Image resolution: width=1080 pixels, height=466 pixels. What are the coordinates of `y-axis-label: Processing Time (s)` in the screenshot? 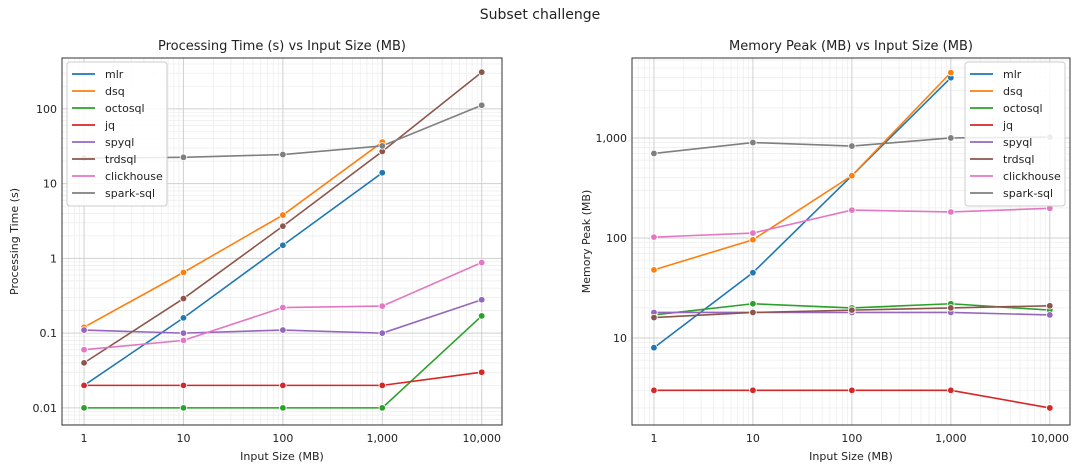 It's located at (14, 241).